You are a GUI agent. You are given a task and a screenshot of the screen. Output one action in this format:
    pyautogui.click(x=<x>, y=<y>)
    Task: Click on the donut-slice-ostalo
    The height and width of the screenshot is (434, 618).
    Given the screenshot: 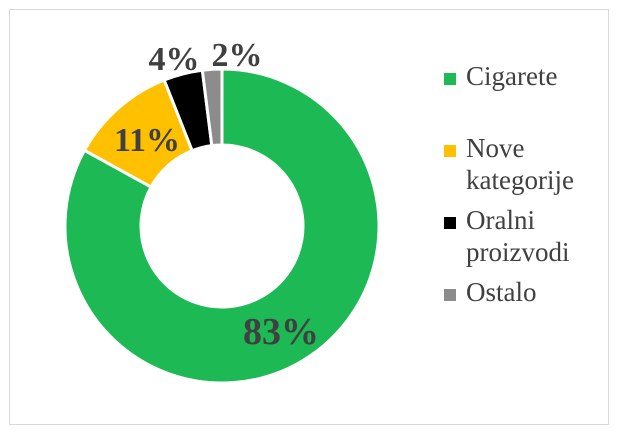 What is the action you would take?
    pyautogui.click(x=212, y=107)
    